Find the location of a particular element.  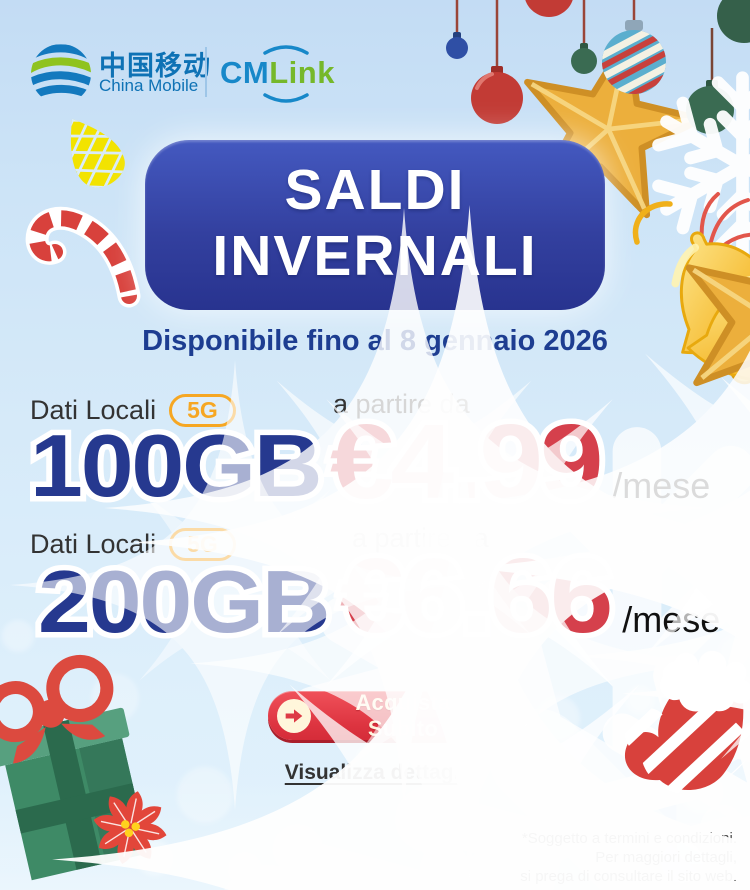

right-arrow-icon is located at coordinates (294, 715).